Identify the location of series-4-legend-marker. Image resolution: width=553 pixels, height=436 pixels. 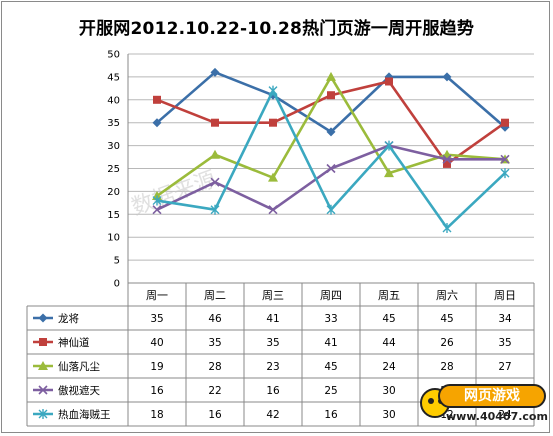
(43, 390).